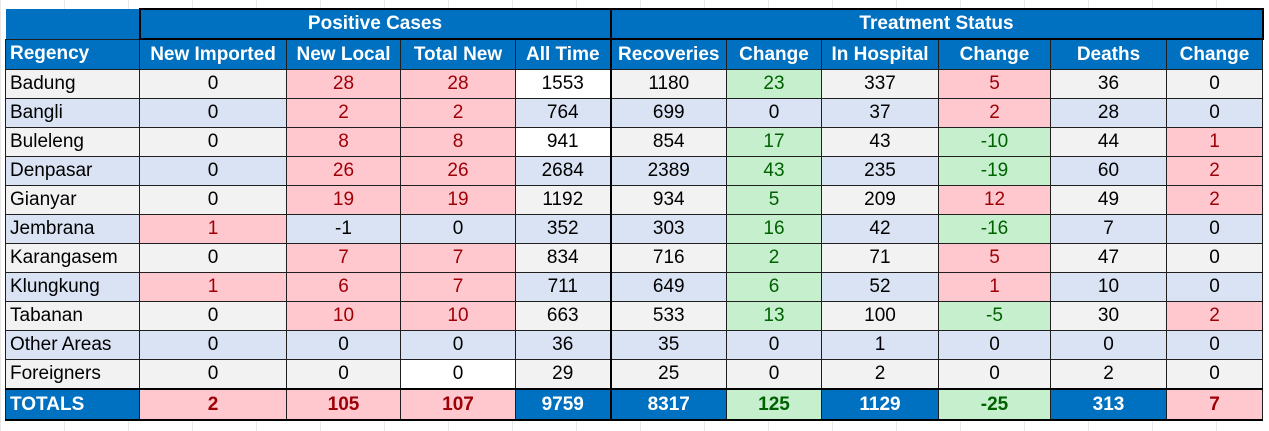  What do you see at coordinates (994, 113) in the screenshot?
I see `hospital-change-cell: 2` at bounding box center [994, 113].